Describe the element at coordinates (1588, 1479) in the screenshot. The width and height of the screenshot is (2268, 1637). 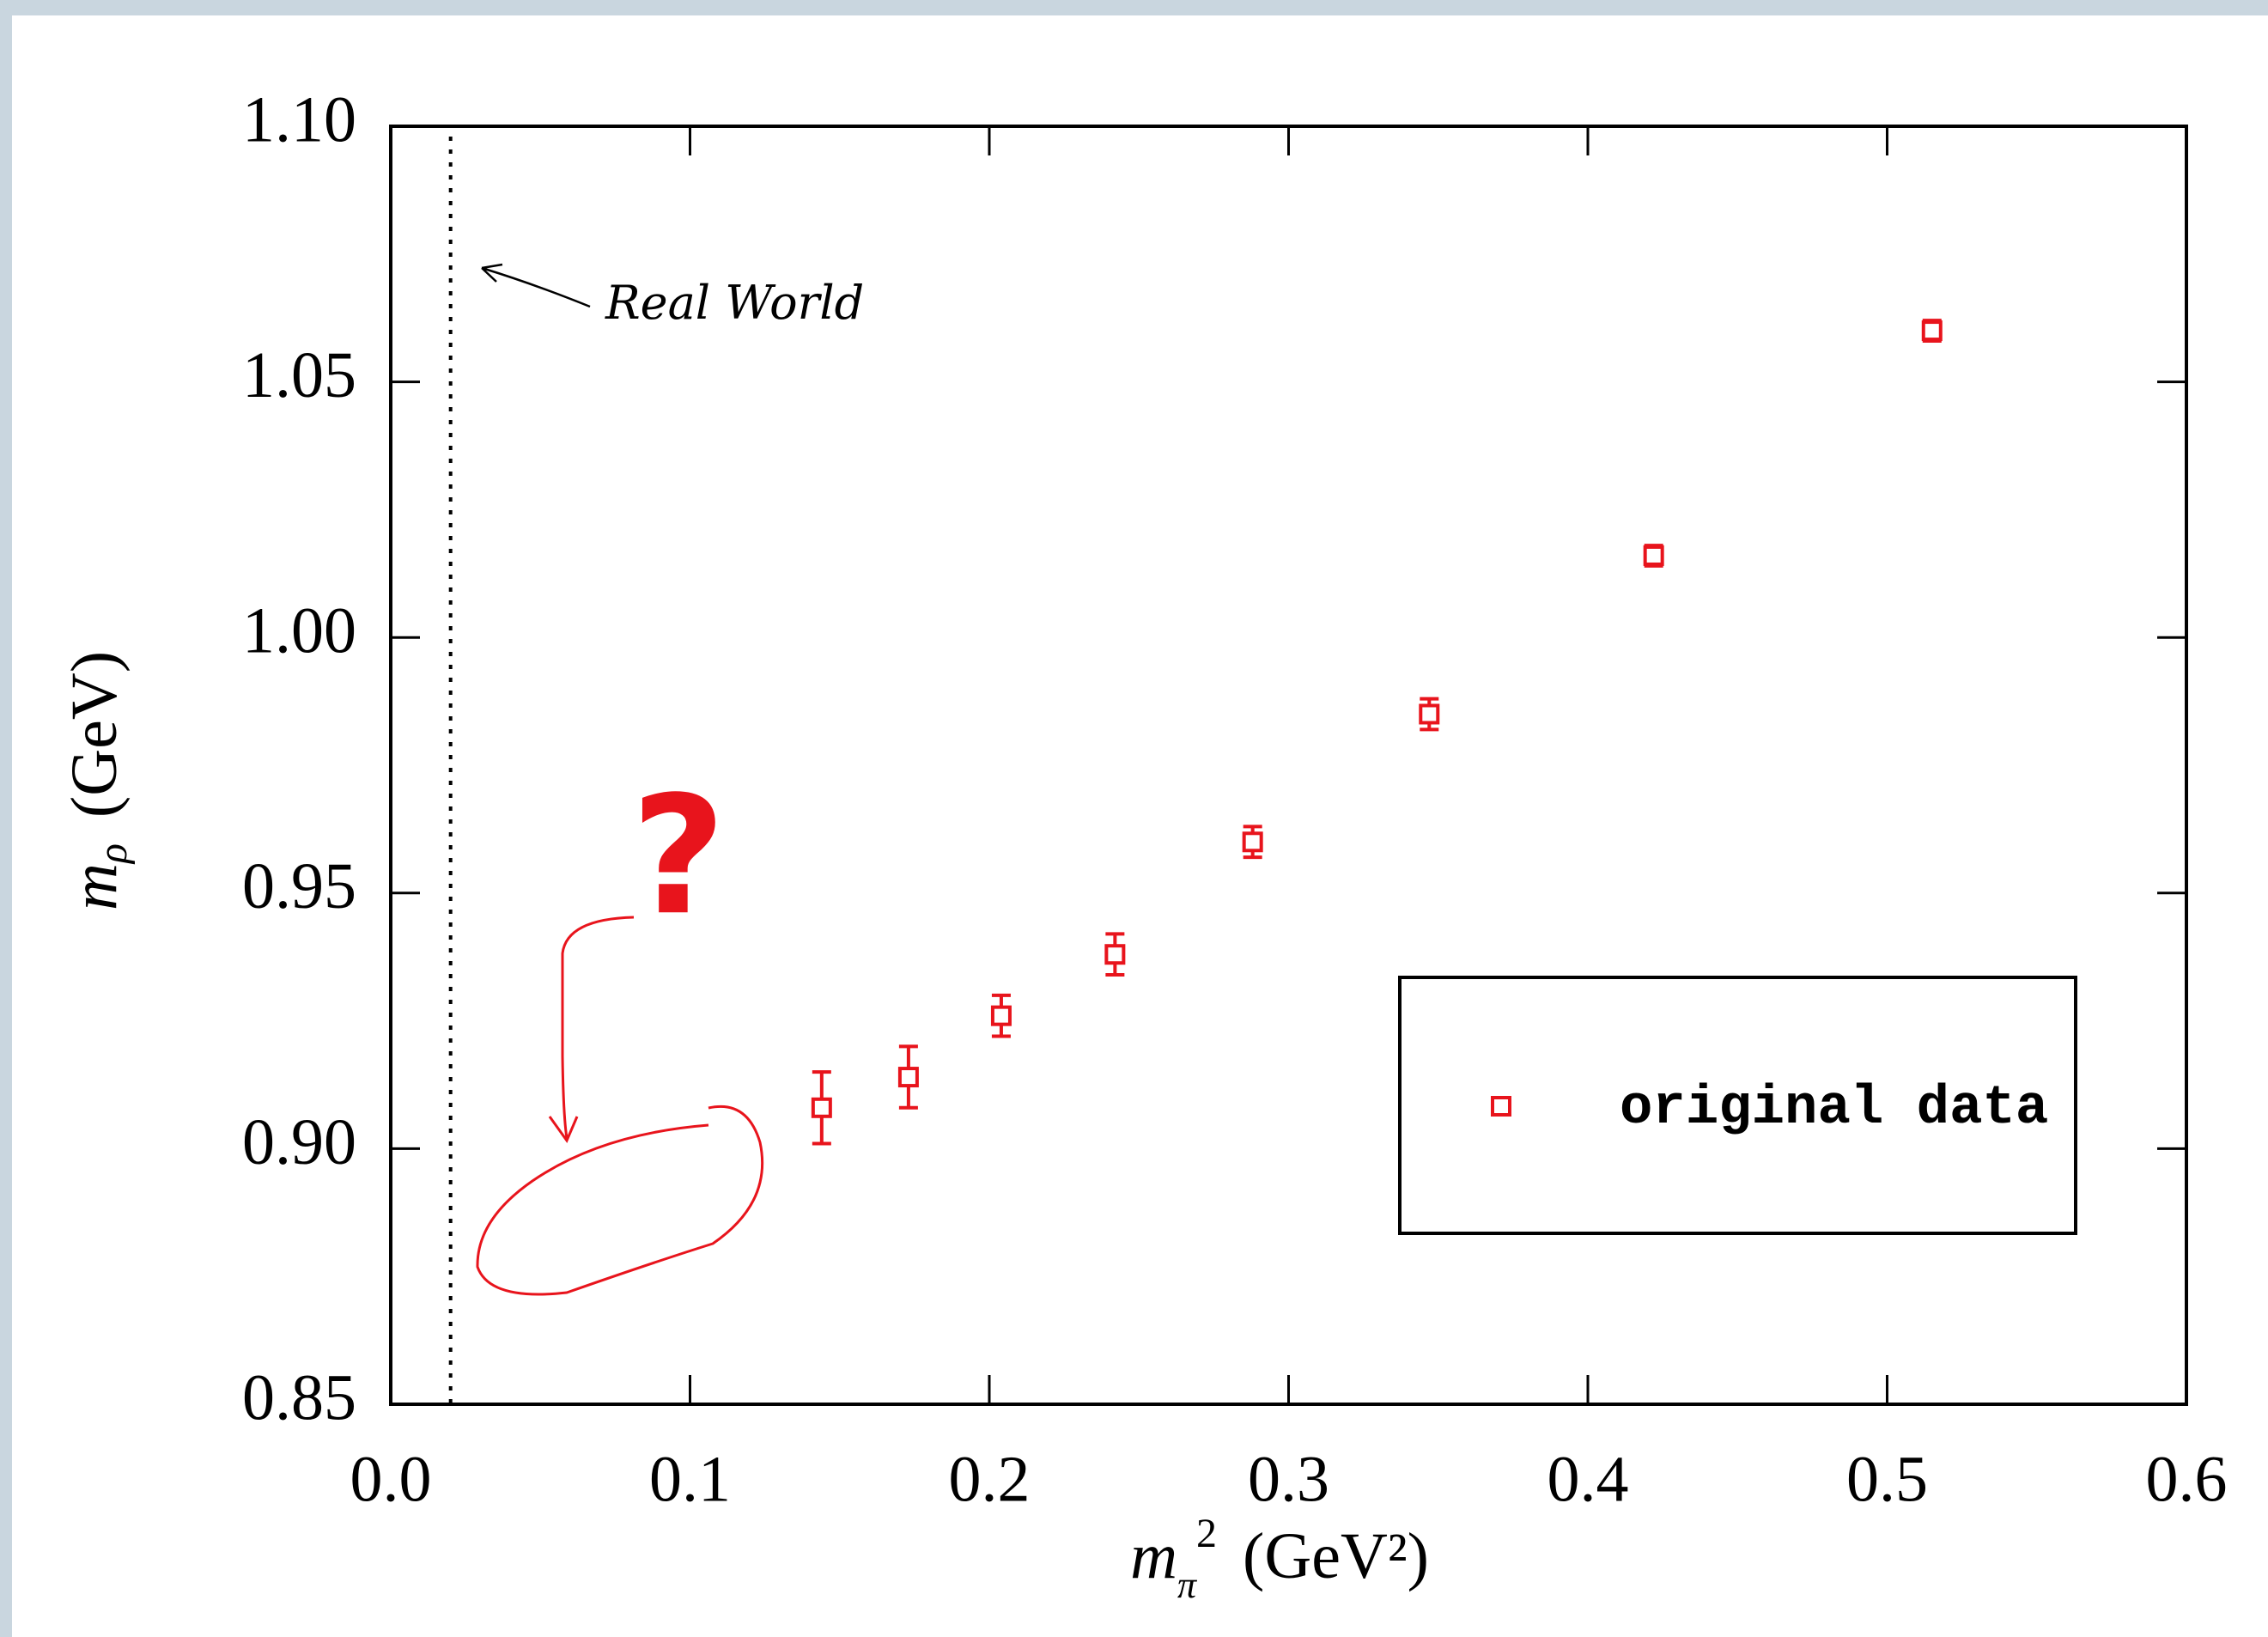
I see `x-tick-label: 0.4` at that location.